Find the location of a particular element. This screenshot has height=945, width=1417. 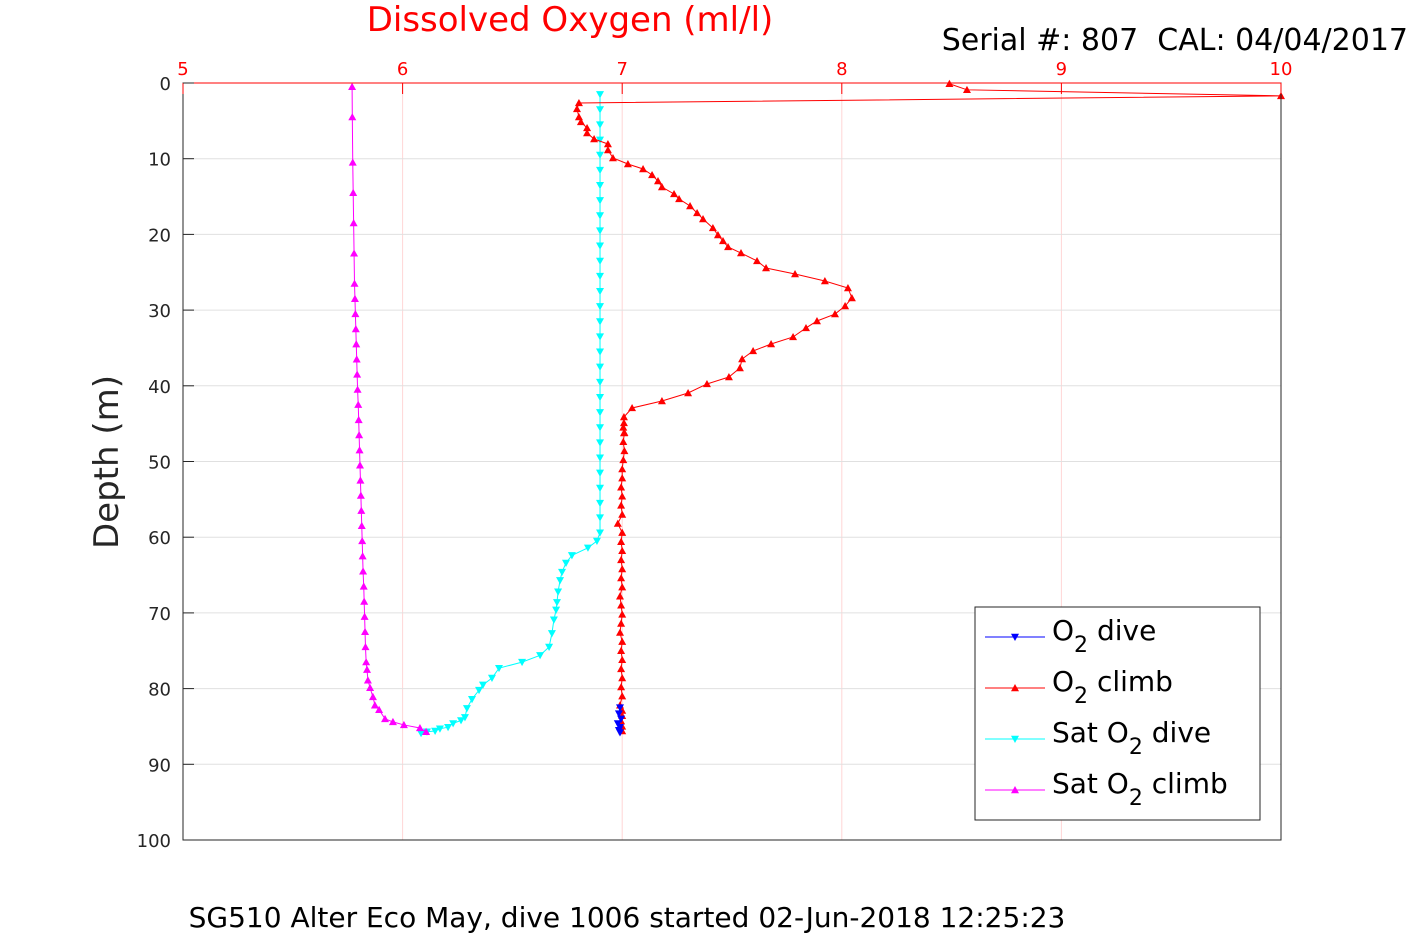

legend-item-o2-climb: O2 climb is located at coordinates (1079, 687).